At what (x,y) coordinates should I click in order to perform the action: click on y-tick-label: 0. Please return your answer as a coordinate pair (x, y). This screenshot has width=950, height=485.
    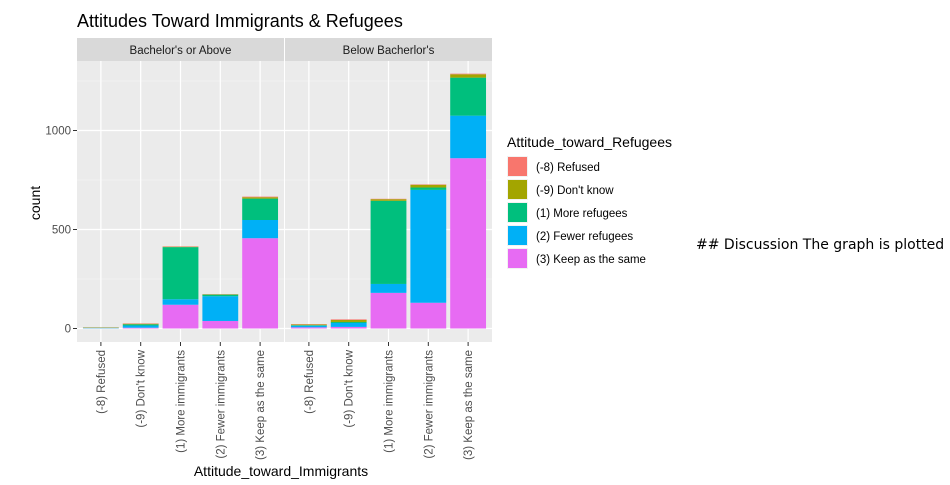
    Looking at the image, I should click on (68, 330).